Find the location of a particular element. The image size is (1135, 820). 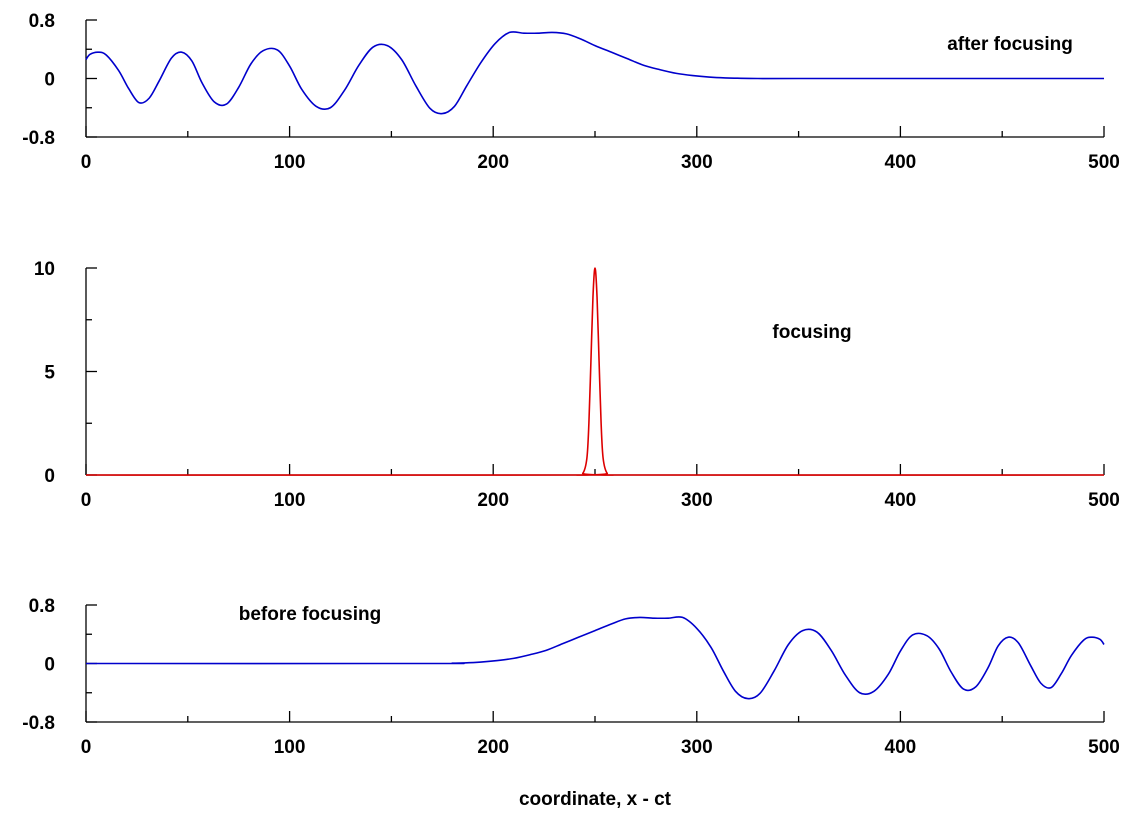

y-tick-label: 5 is located at coordinates (49, 373).